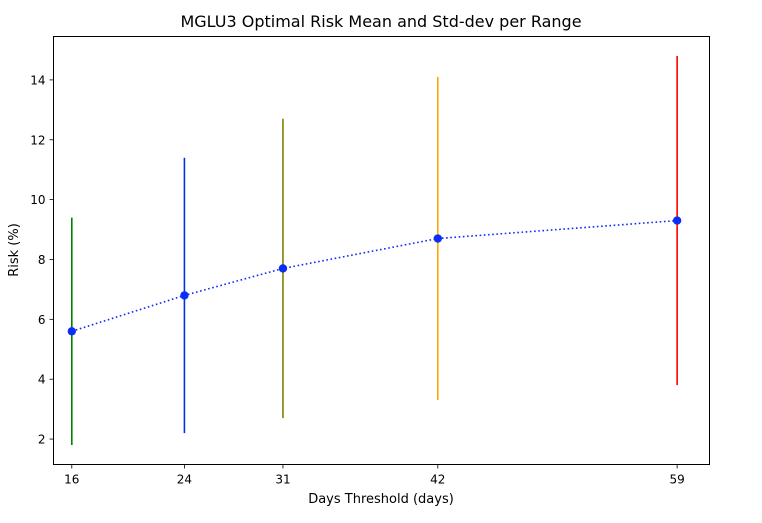 The image size is (762, 523). What do you see at coordinates (14, 250) in the screenshot?
I see `y-axis-label: Risk (%)` at bounding box center [14, 250].